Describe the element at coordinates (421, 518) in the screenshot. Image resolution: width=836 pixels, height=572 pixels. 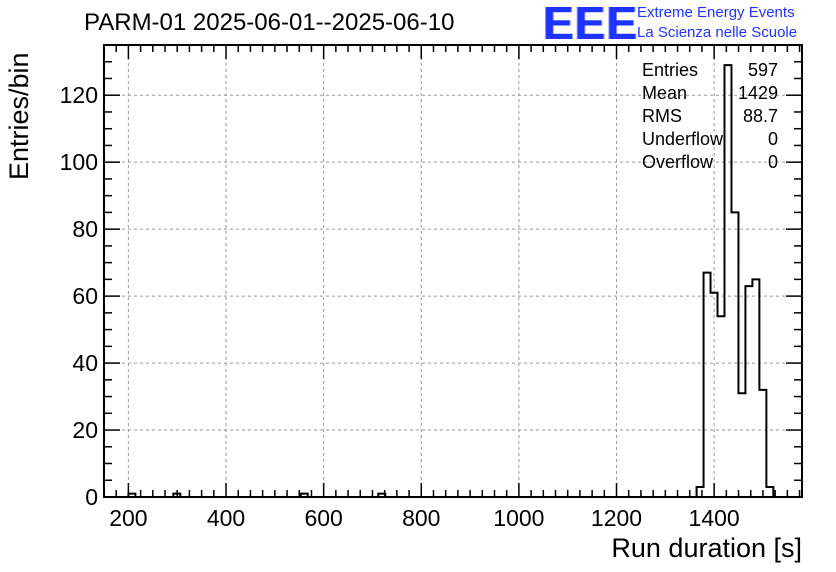
I see `x-tick-label: 800` at that location.